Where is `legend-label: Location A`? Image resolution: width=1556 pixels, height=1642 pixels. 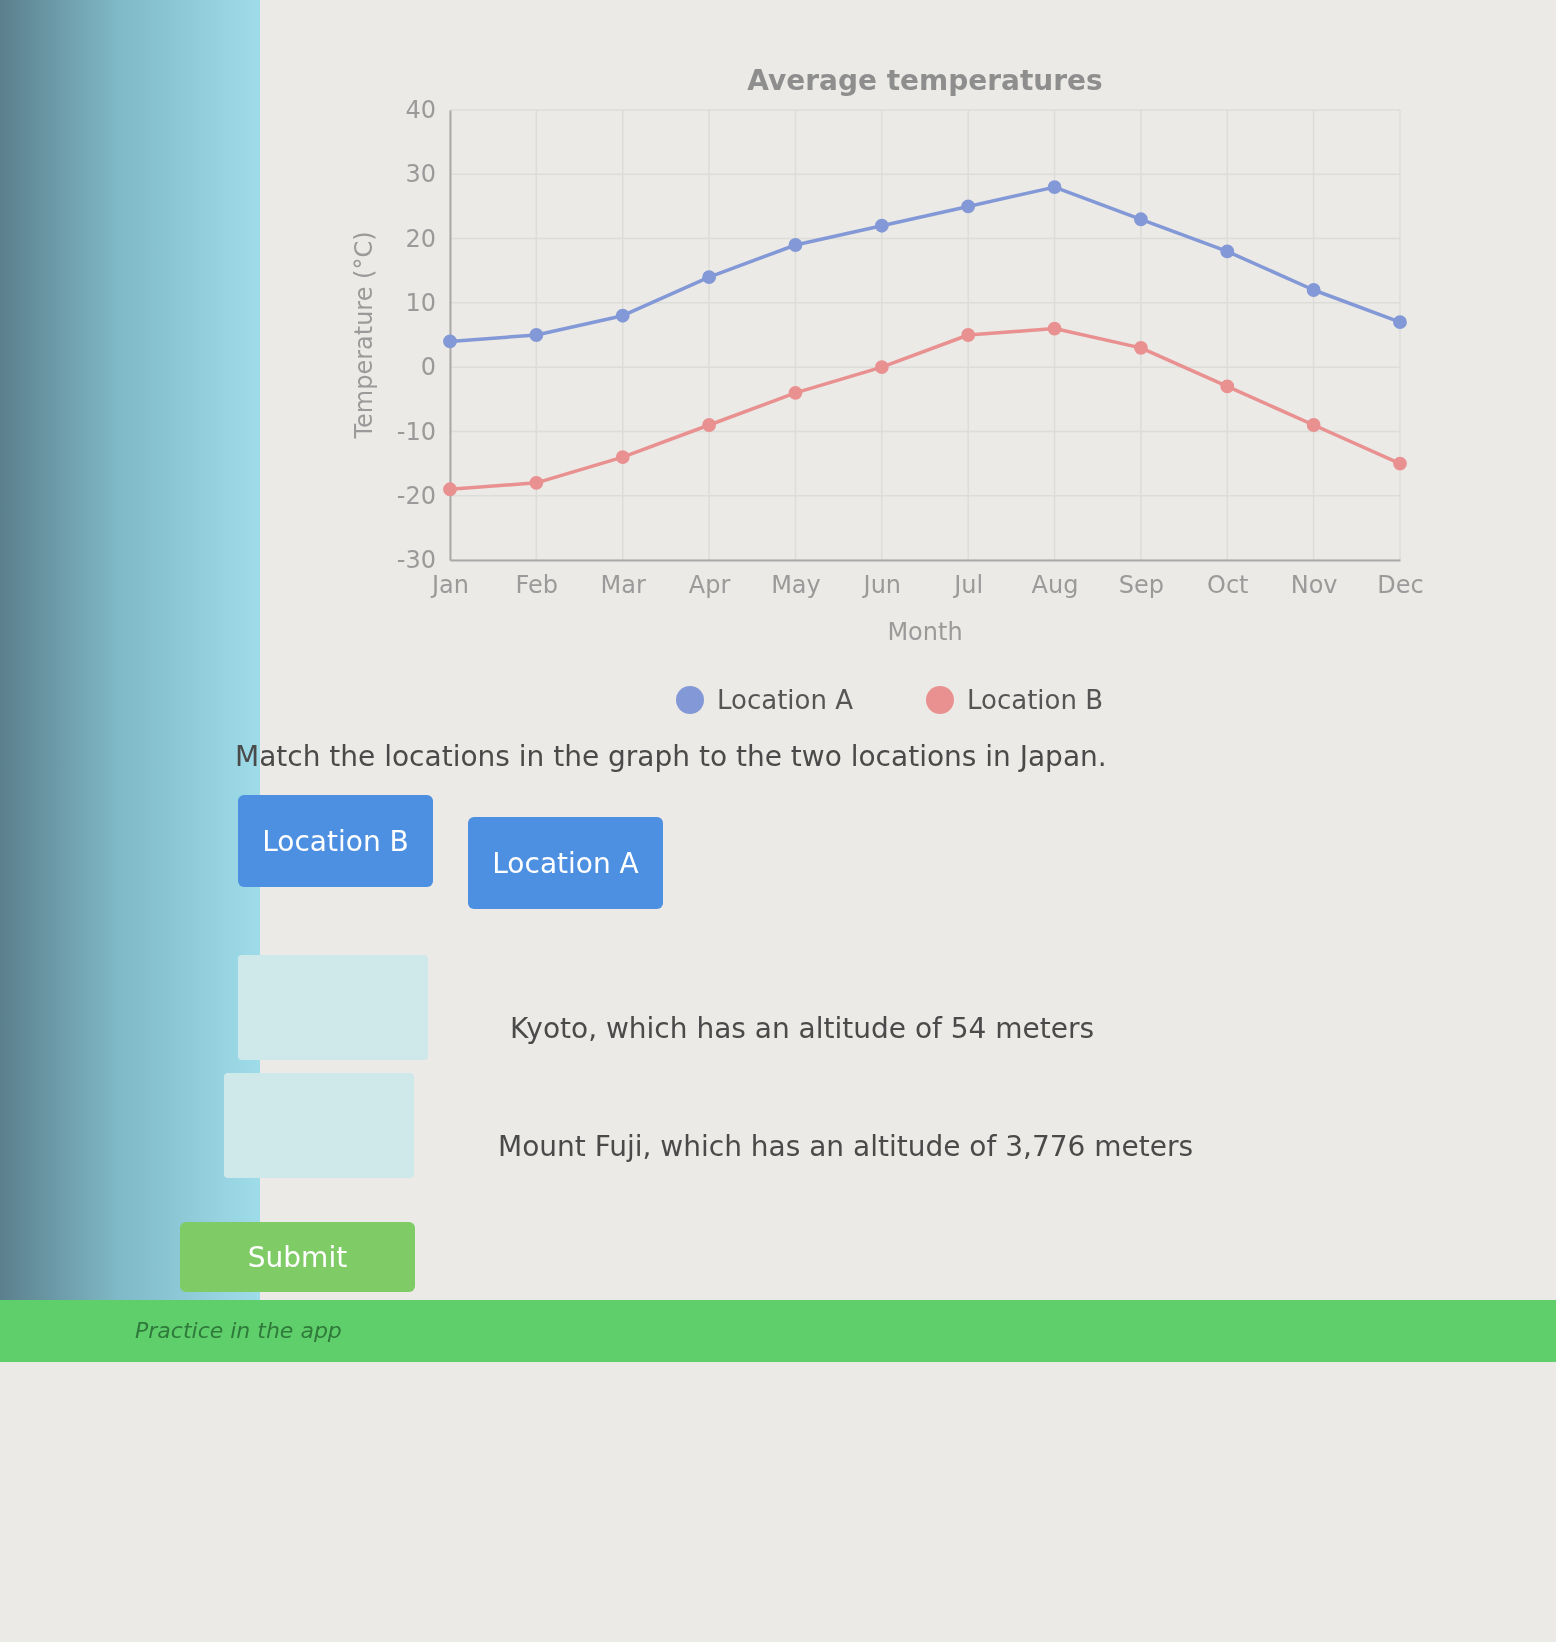
legend-label: Location A is located at coordinates (785, 700).